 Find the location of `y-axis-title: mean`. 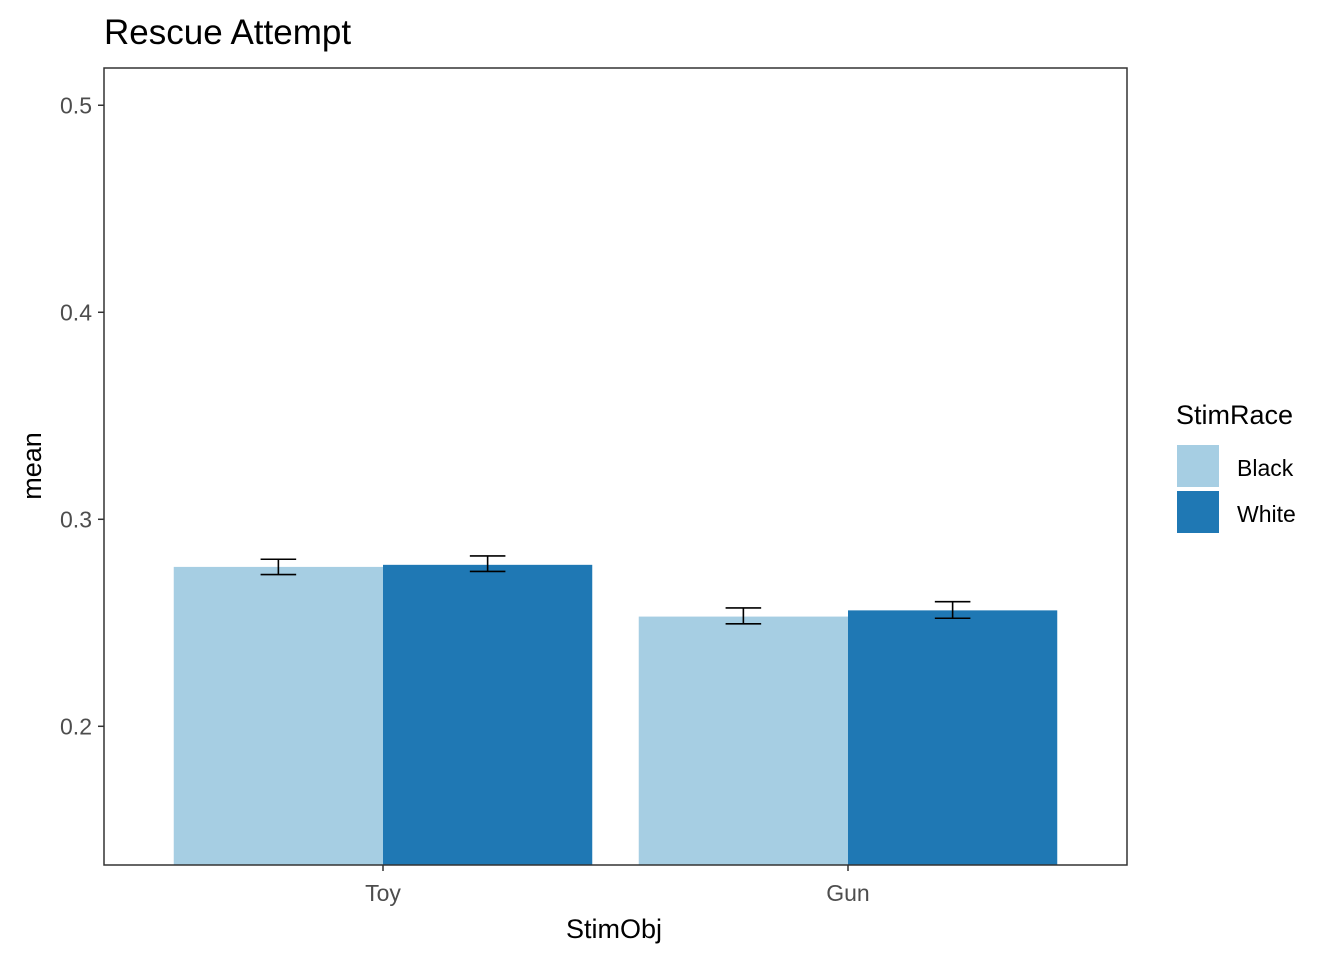

y-axis-title: mean is located at coordinates (32, 466).